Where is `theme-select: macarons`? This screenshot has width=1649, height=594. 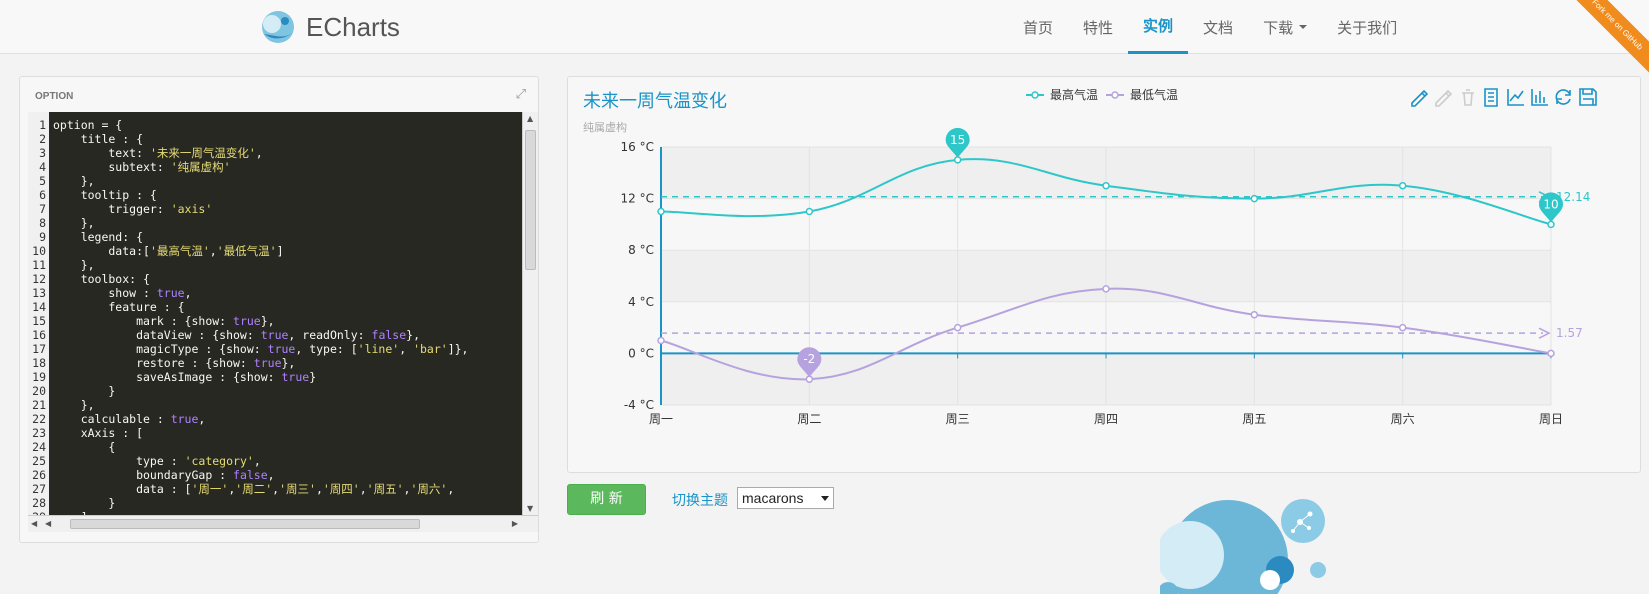 theme-select: macarons is located at coordinates (785, 498).